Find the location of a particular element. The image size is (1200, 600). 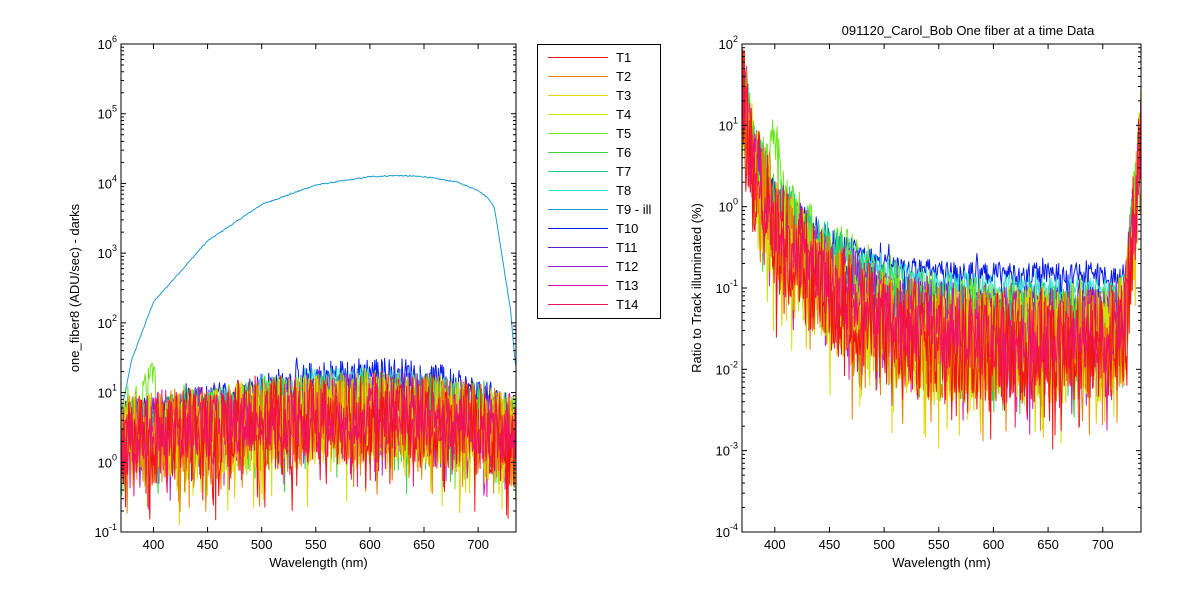

legend-item: T5 is located at coordinates (600, 133).